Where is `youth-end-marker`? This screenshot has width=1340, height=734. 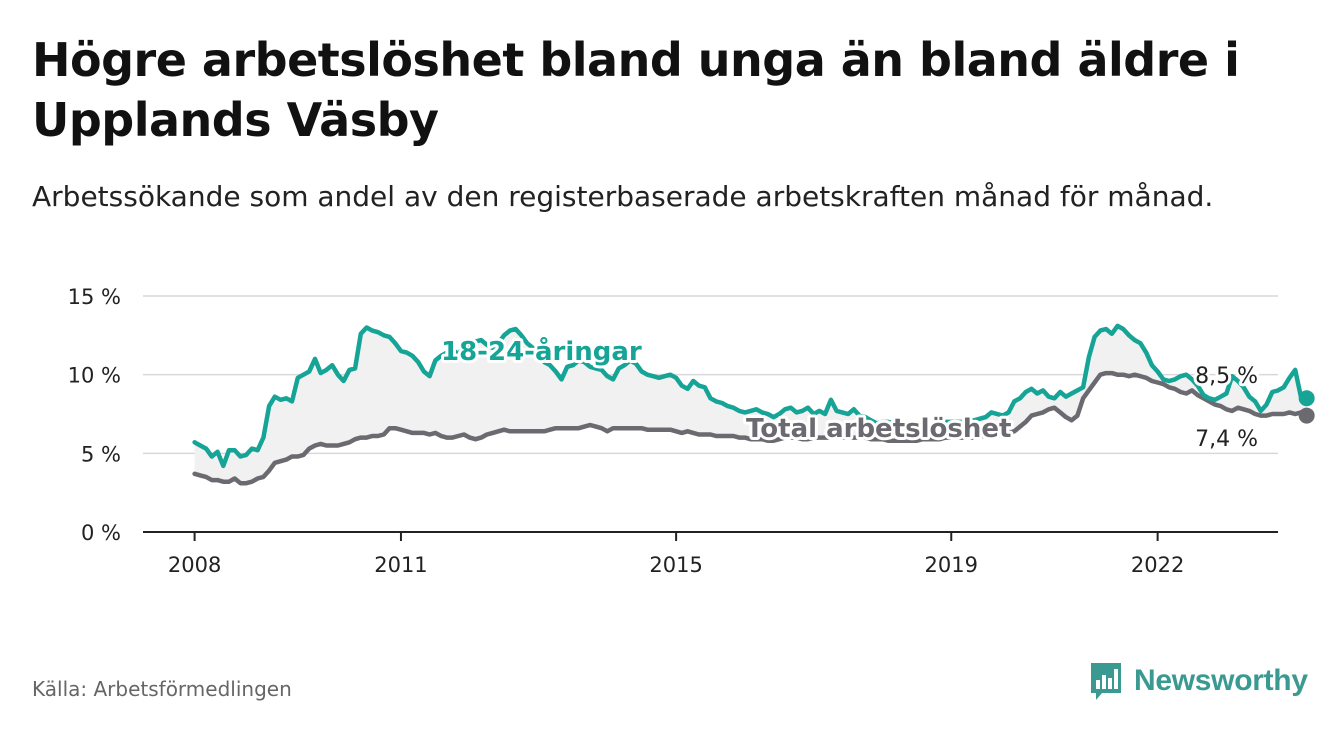
youth-end-marker is located at coordinates (1306, 398).